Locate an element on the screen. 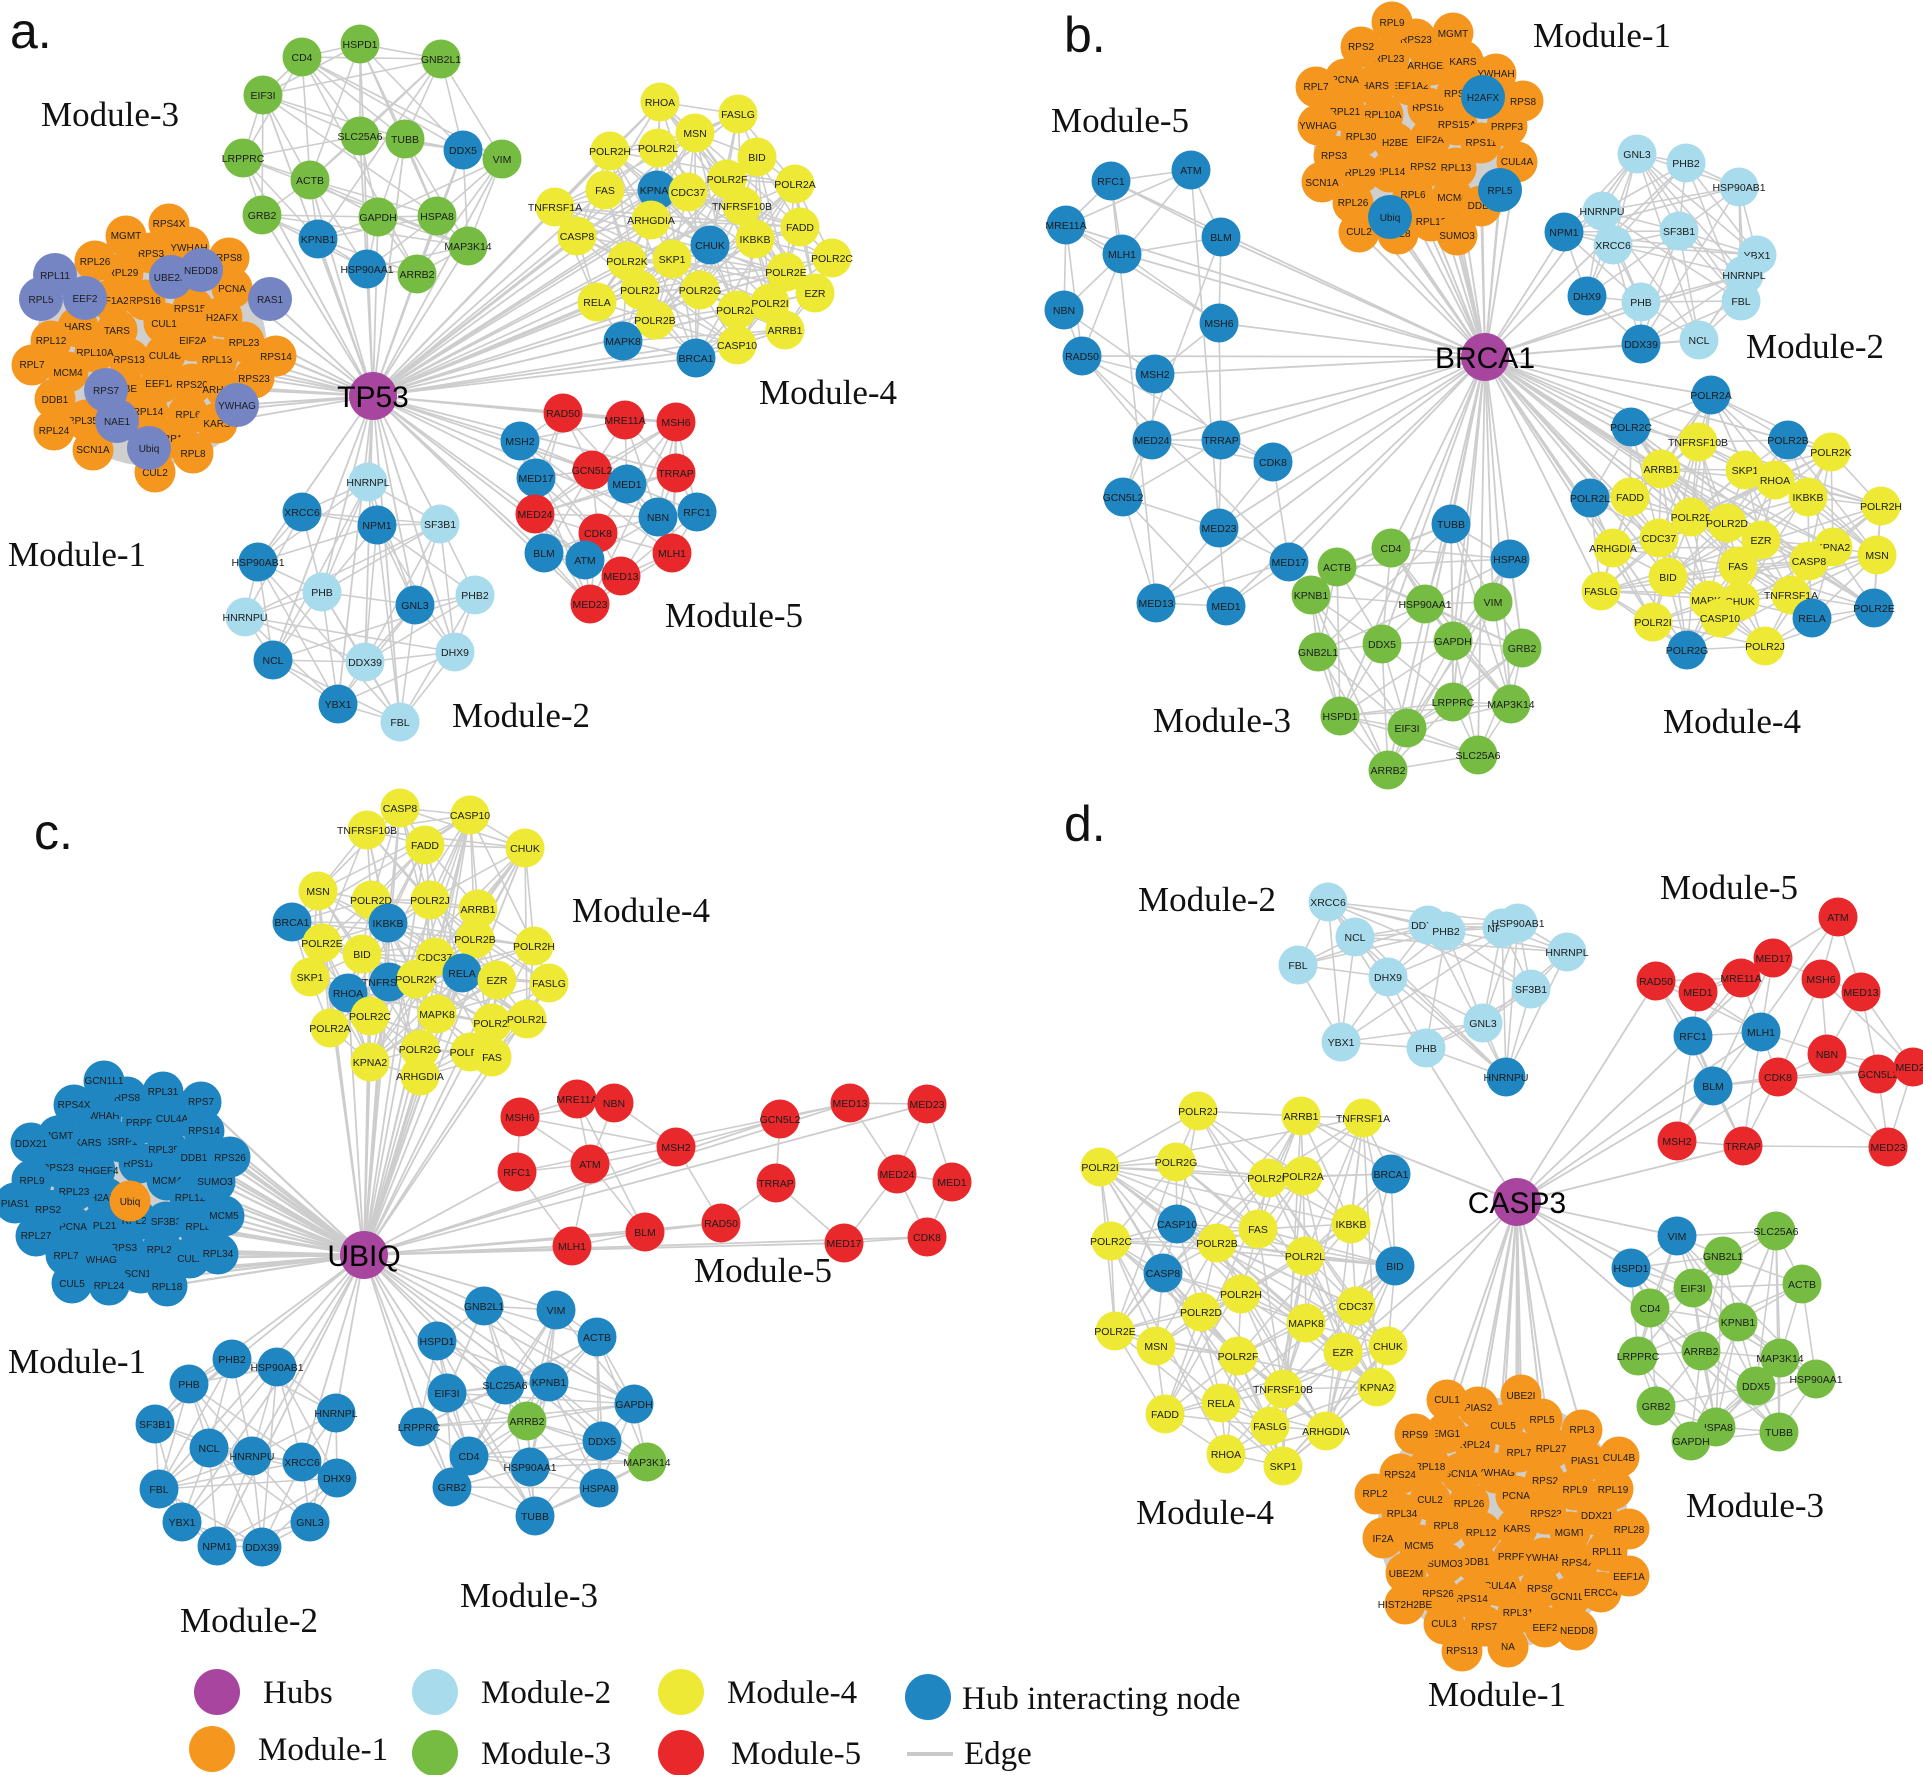 This screenshot has height=1775, width=1923. svg-text: FASLG is located at coordinates (549, 984).